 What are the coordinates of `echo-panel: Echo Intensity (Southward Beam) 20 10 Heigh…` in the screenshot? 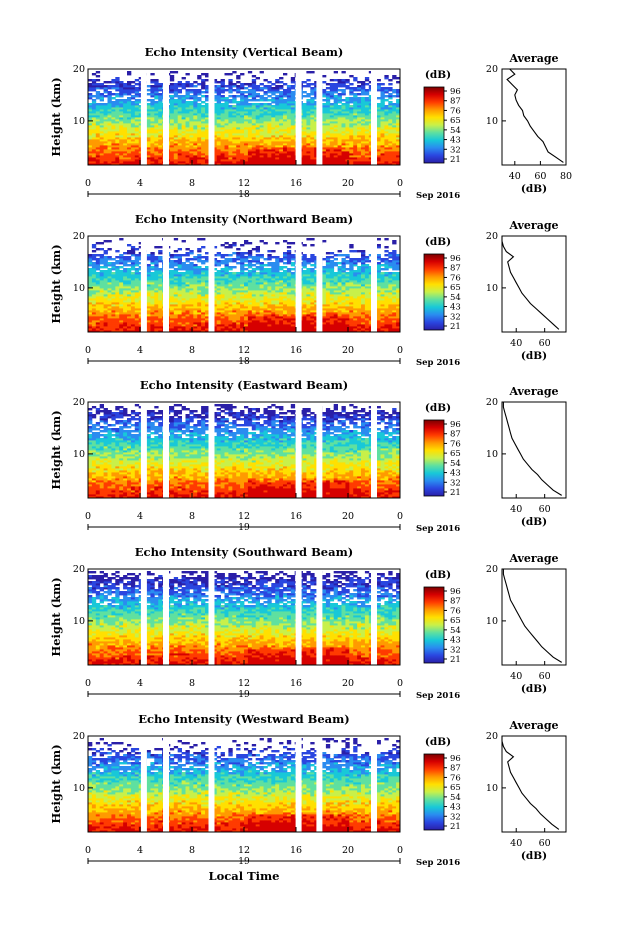 It's located at (308, 623).